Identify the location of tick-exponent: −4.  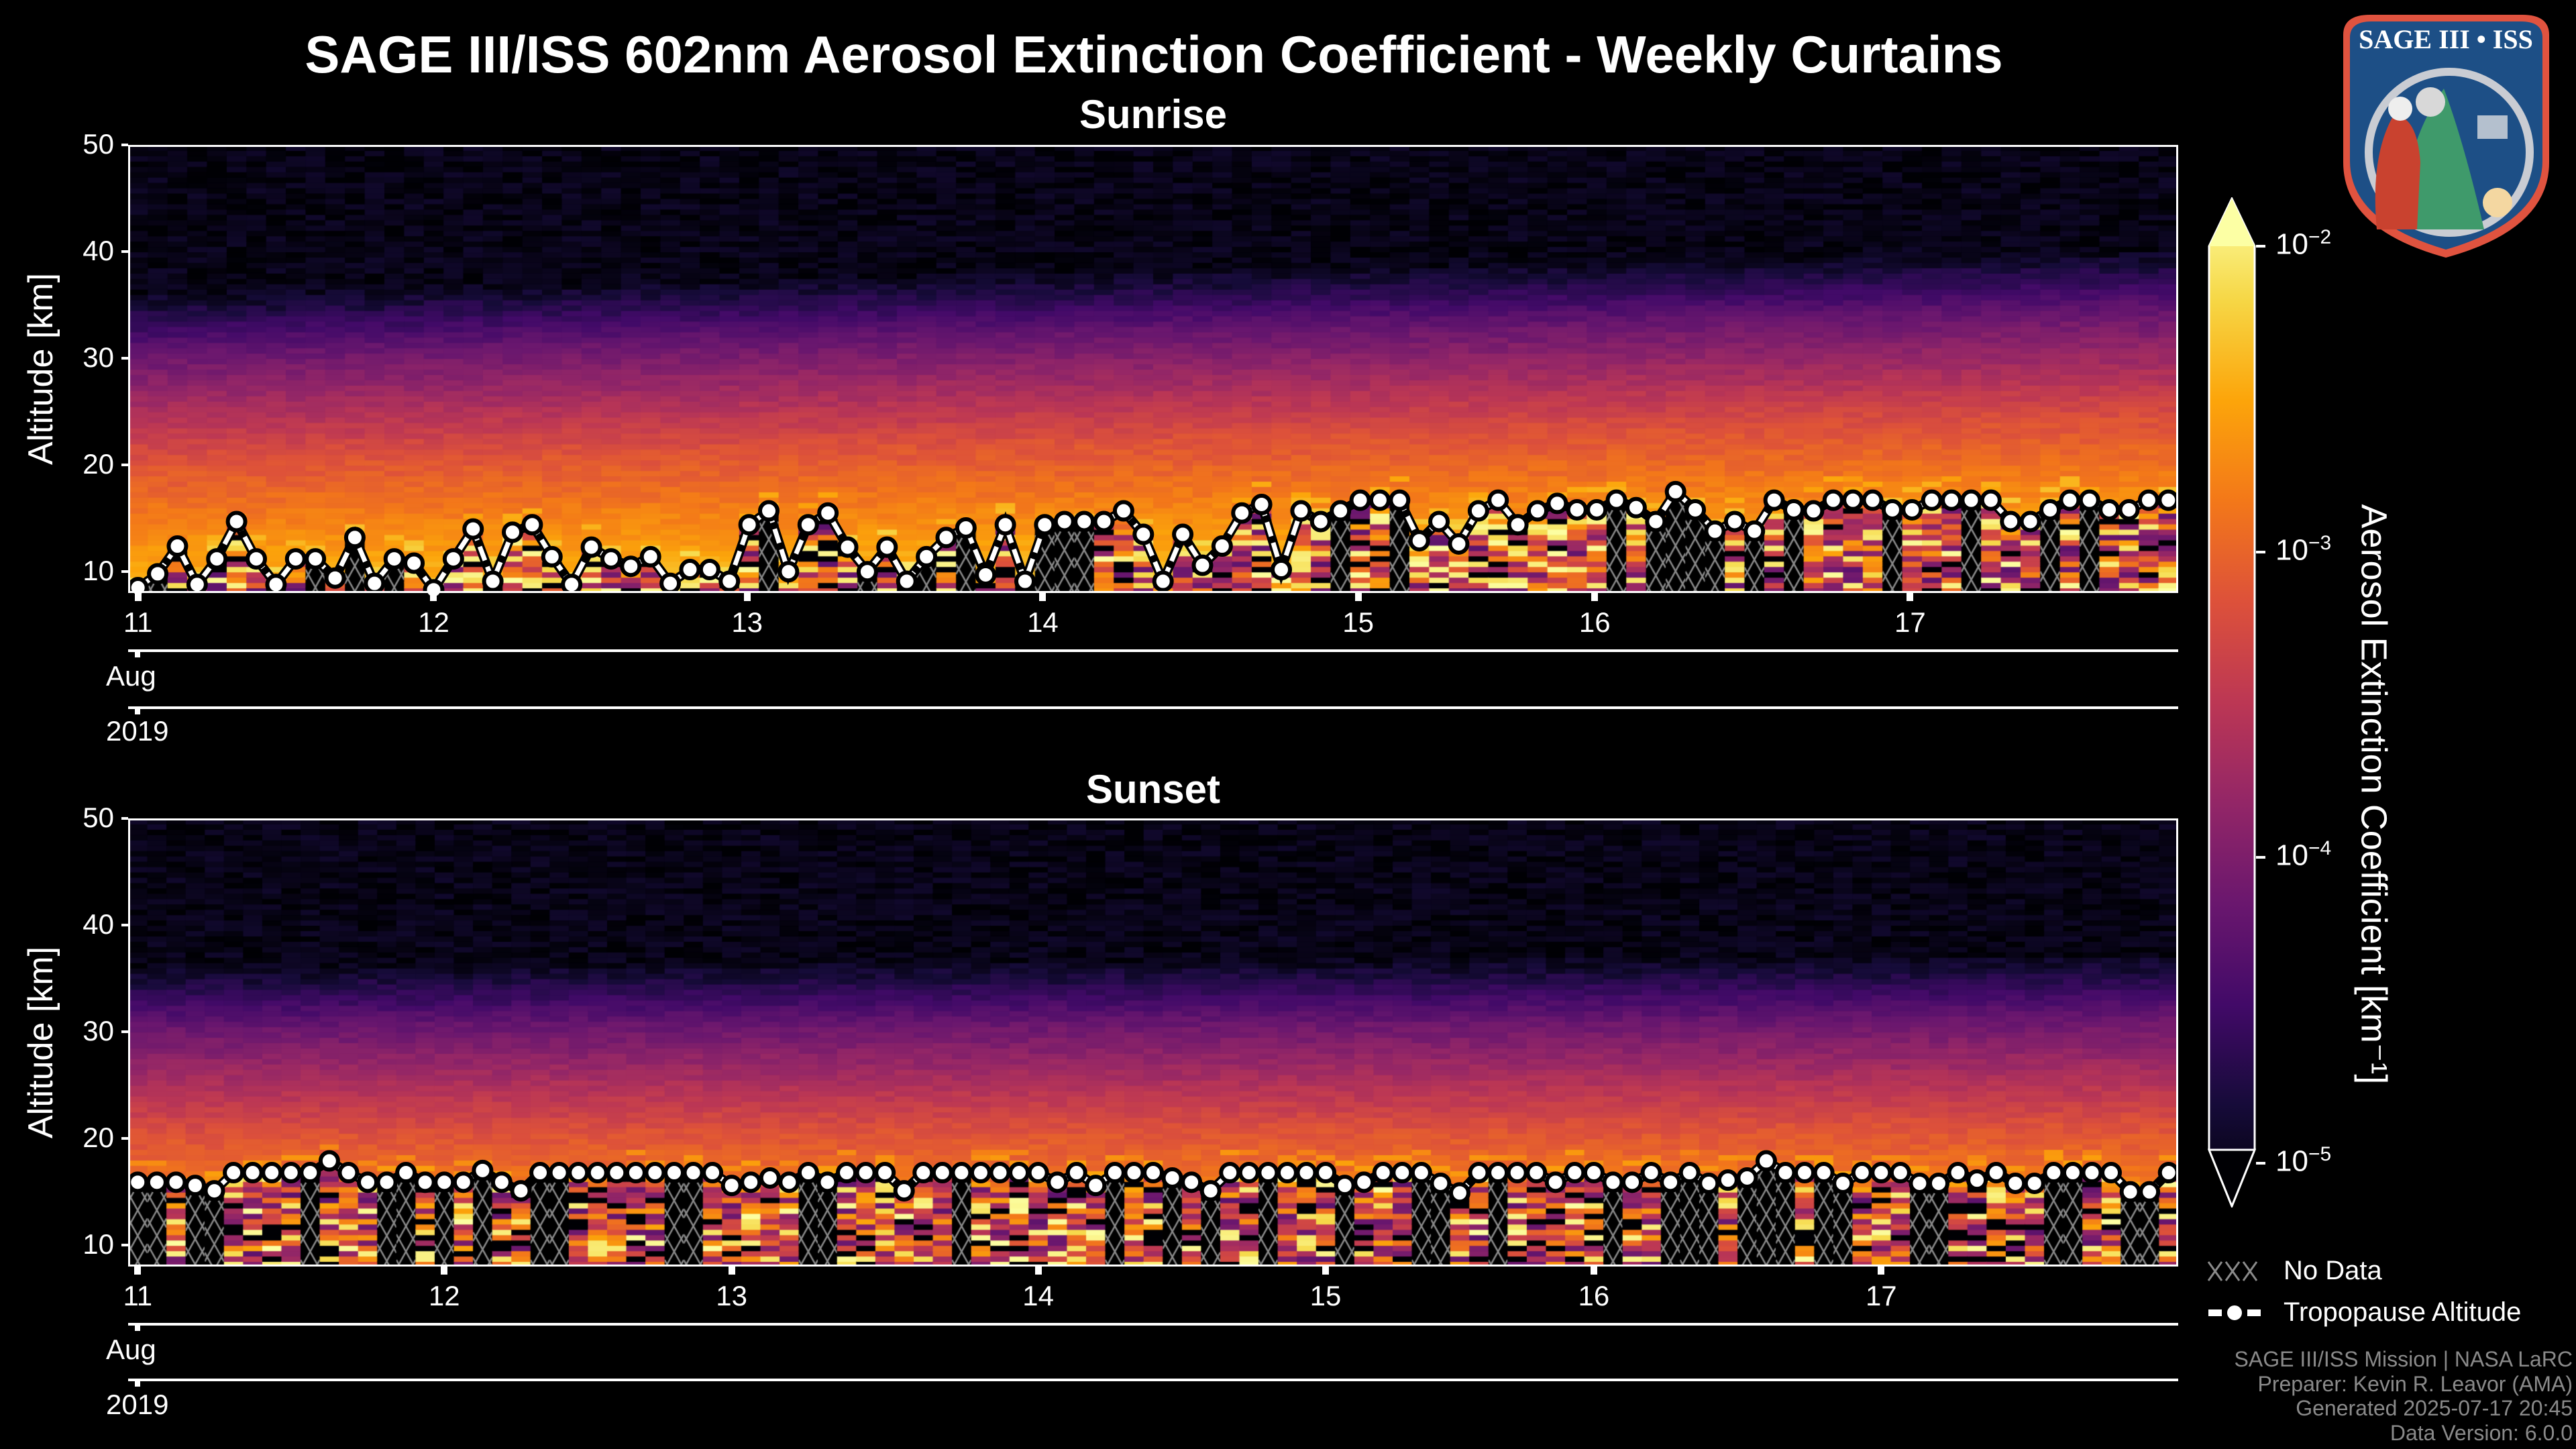
(2320, 848).